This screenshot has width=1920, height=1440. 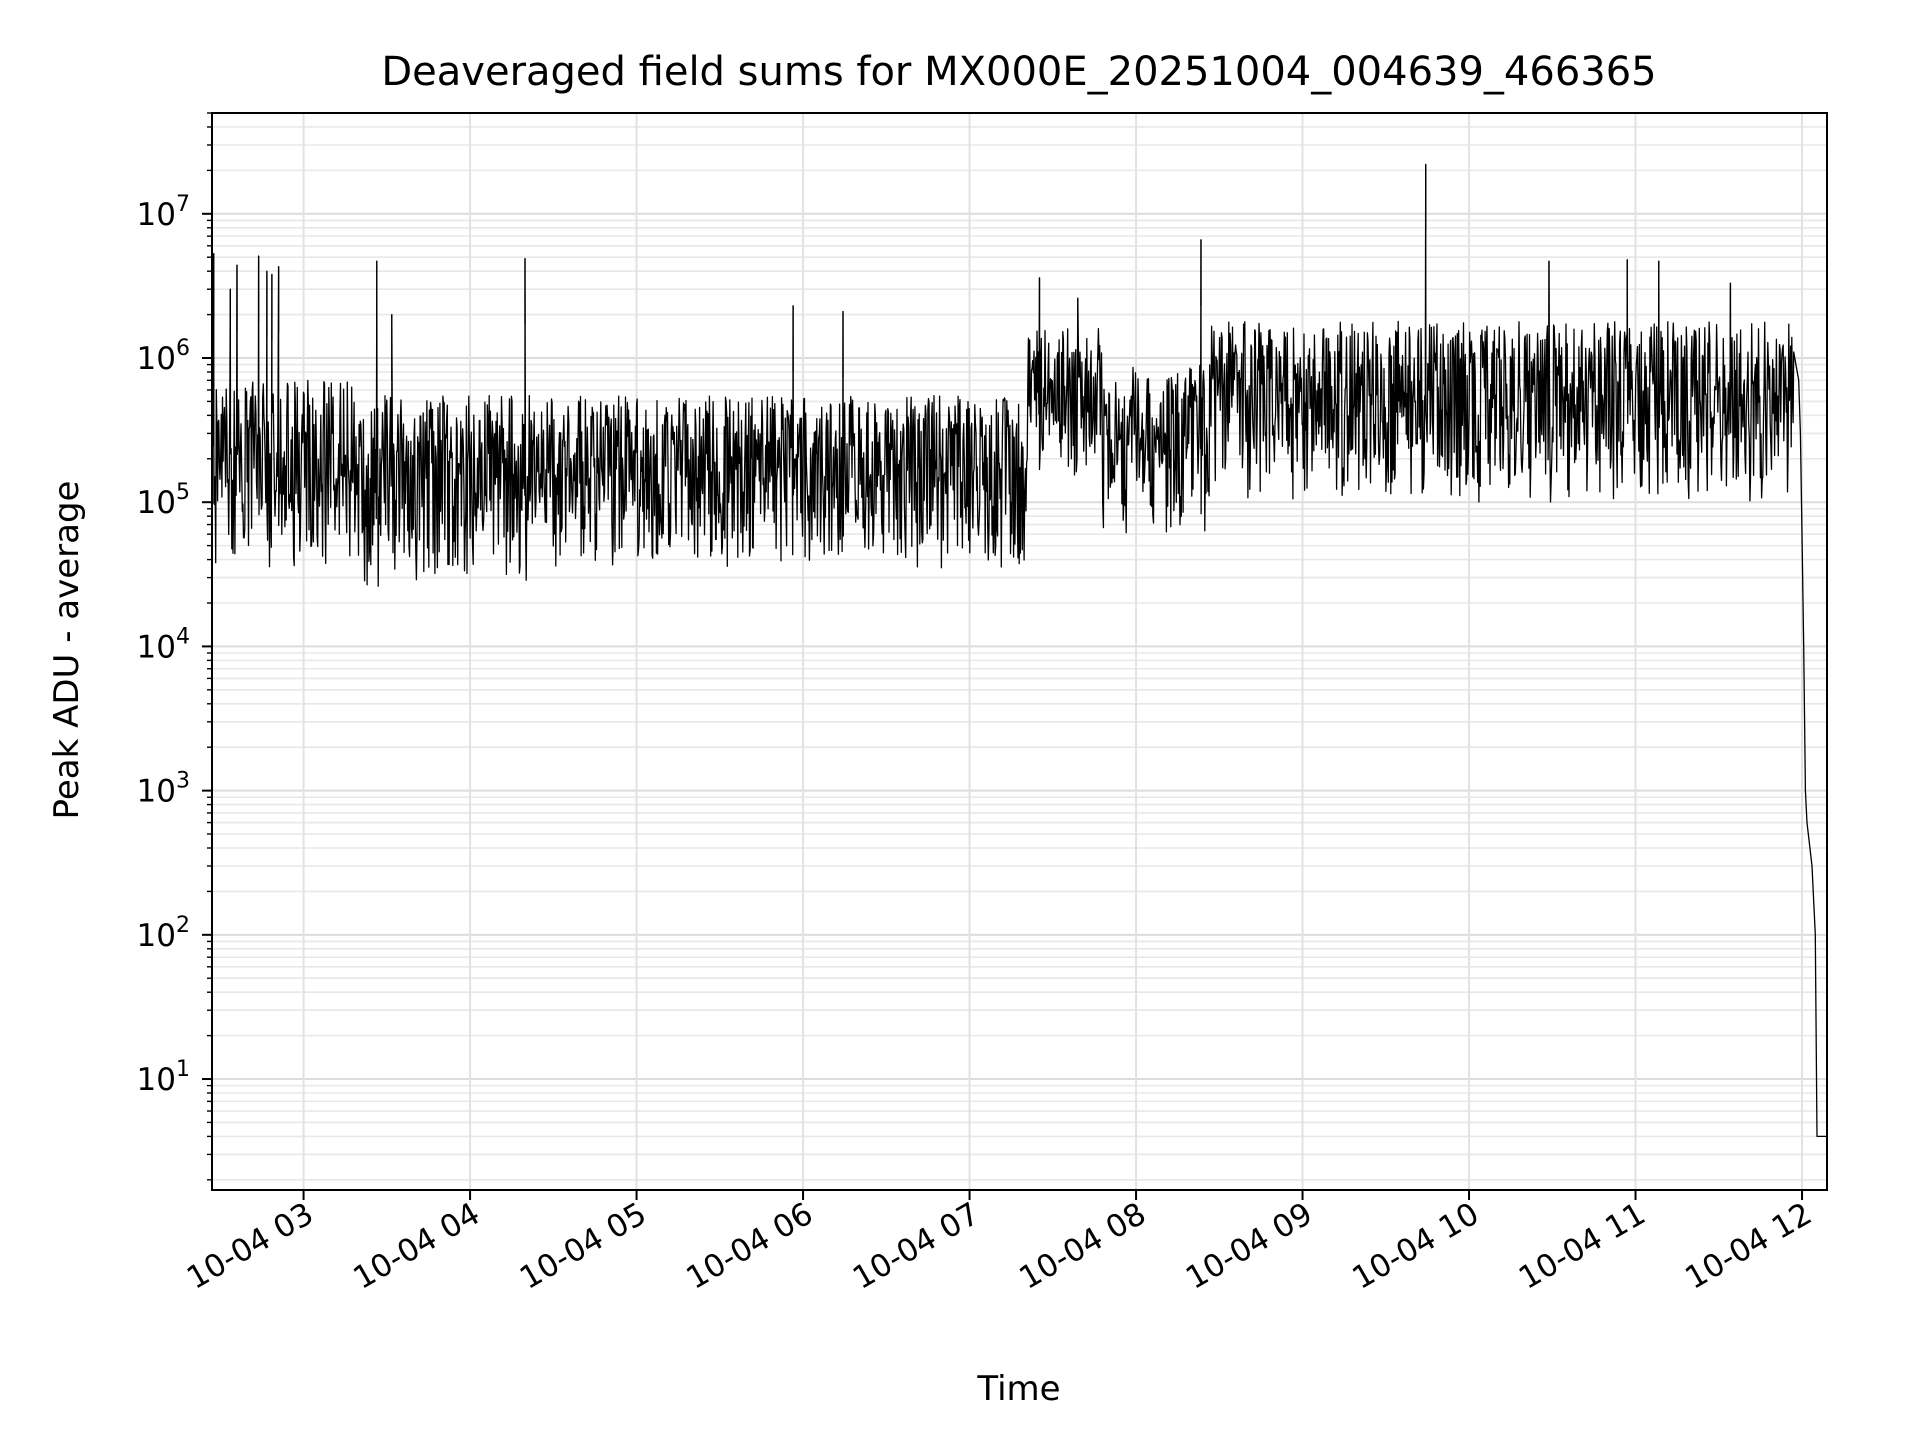 I want to click on y-tick-exponent: 5, so click(x=183, y=492).